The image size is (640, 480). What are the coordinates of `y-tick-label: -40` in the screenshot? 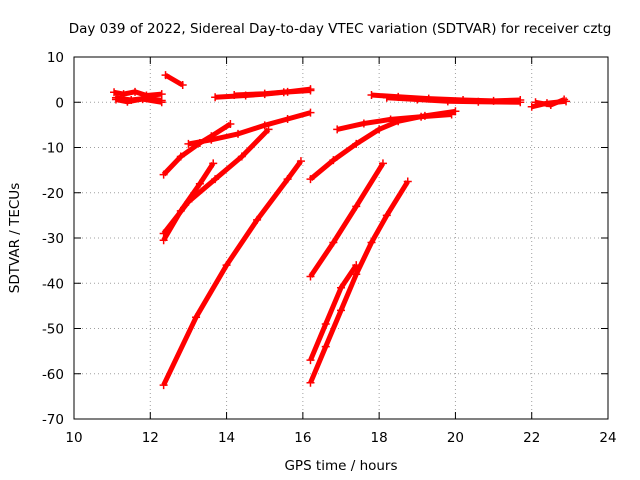 It's located at (53, 284).